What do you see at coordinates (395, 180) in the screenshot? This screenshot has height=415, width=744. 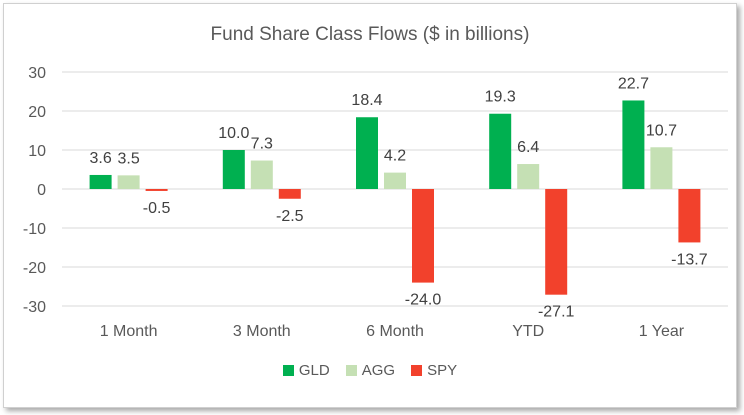 I see `bar-agg-6-month` at bounding box center [395, 180].